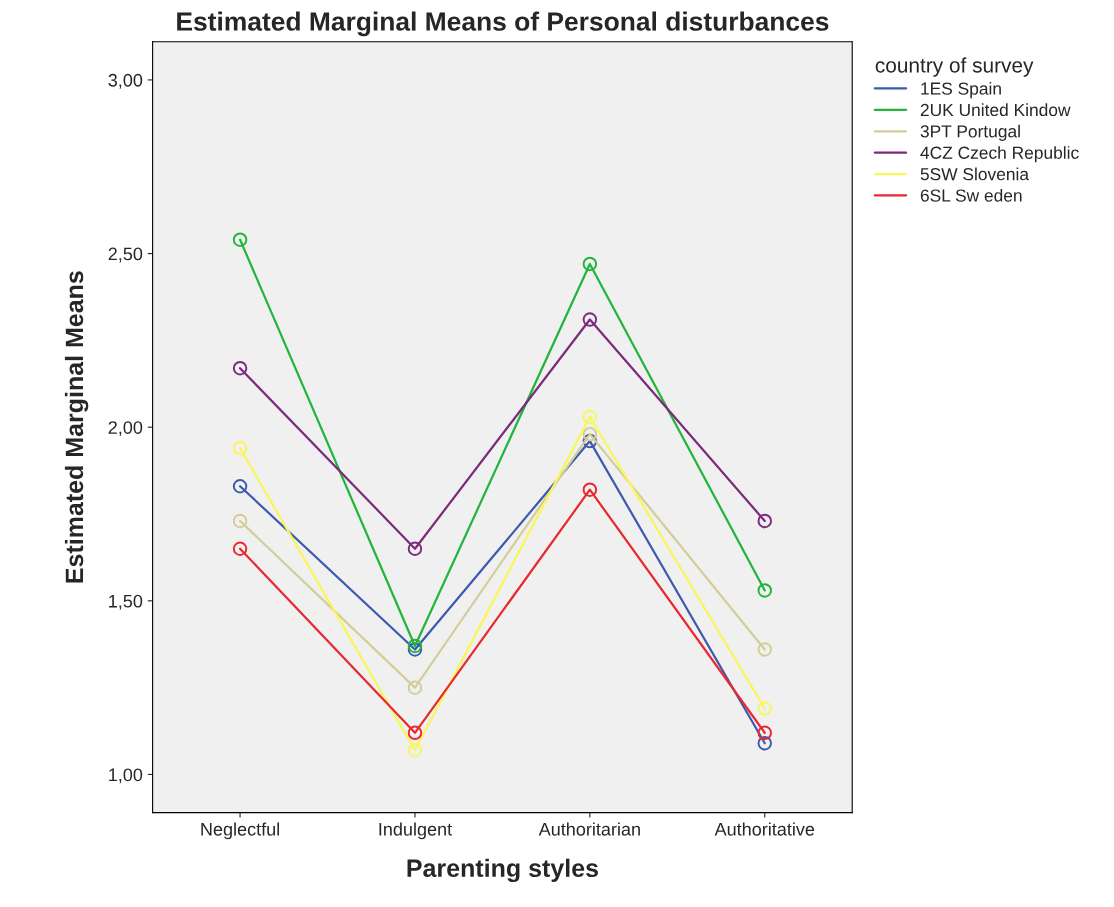  What do you see at coordinates (975, 174) in the screenshot?
I see `legend-label: 5SW Slovenia` at bounding box center [975, 174].